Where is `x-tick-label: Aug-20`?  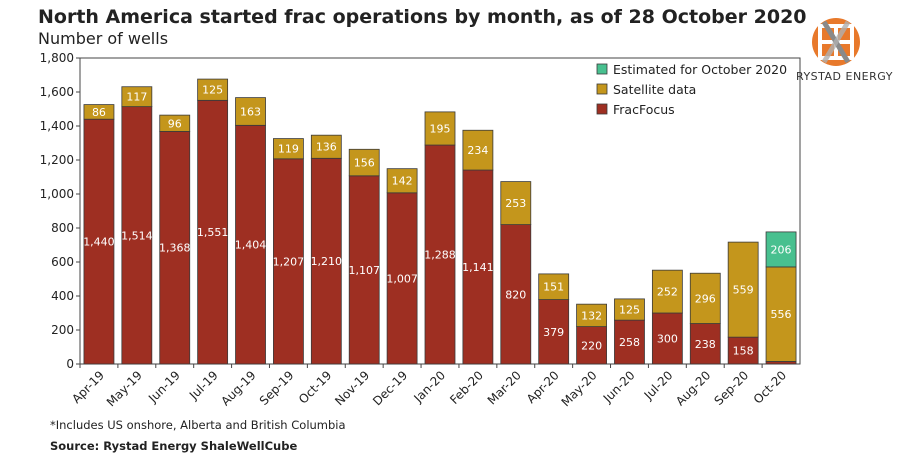 x-tick-label: Aug-20 is located at coordinates (693, 388).